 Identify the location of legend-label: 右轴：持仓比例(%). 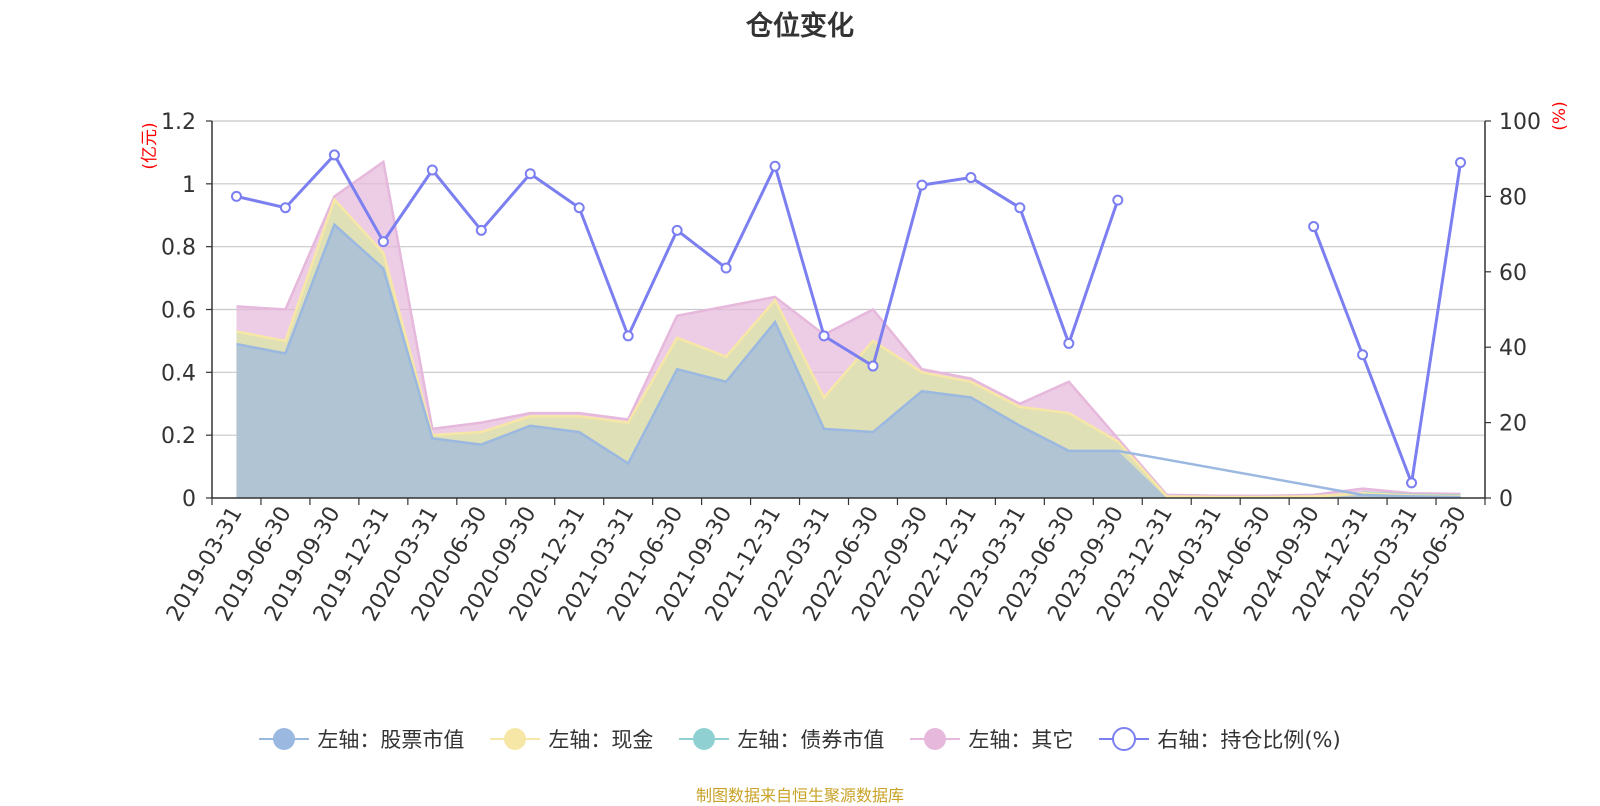
(1249, 740).